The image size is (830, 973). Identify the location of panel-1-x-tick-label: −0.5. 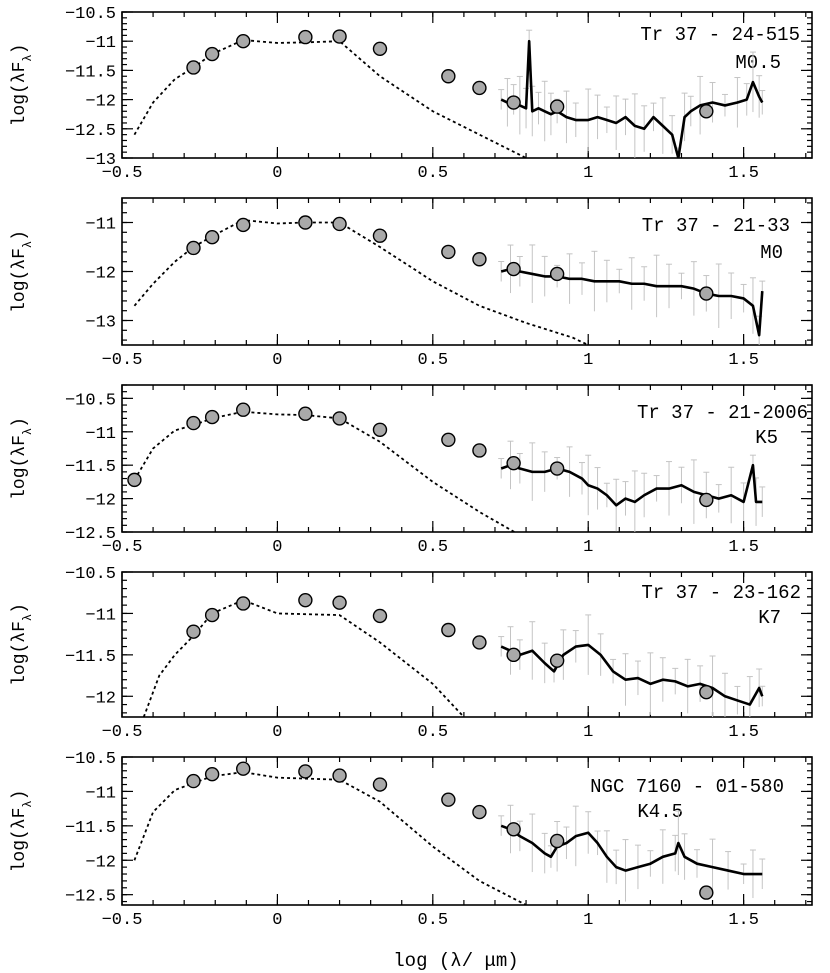
(122, 173).